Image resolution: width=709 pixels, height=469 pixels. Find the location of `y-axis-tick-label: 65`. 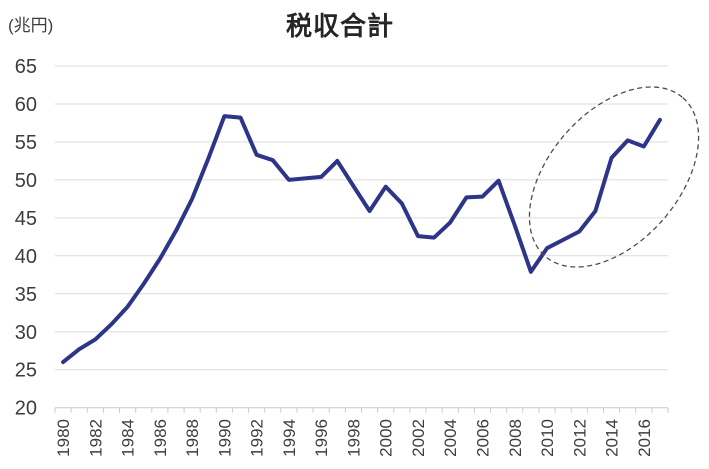

y-axis-tick-label: 65 is located at coordinates (26, 67).